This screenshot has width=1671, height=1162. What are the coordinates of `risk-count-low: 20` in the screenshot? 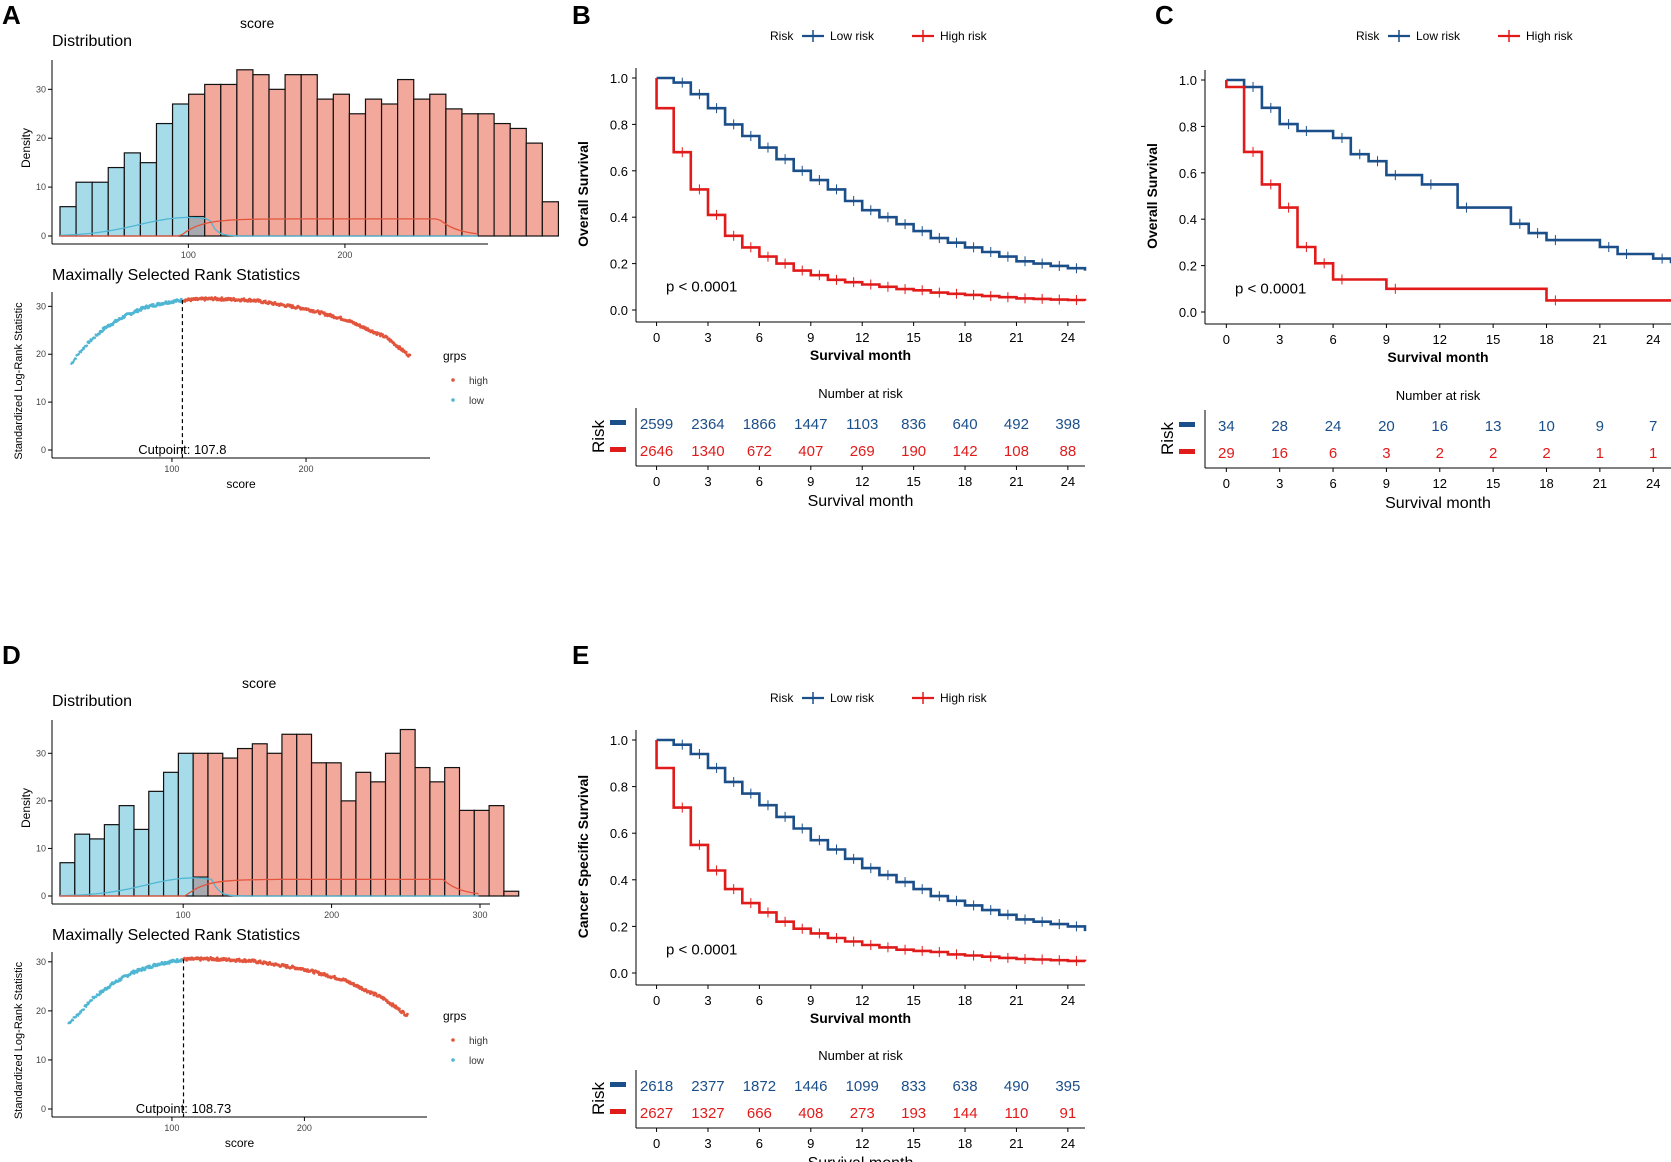 It's located at (1386, 426).